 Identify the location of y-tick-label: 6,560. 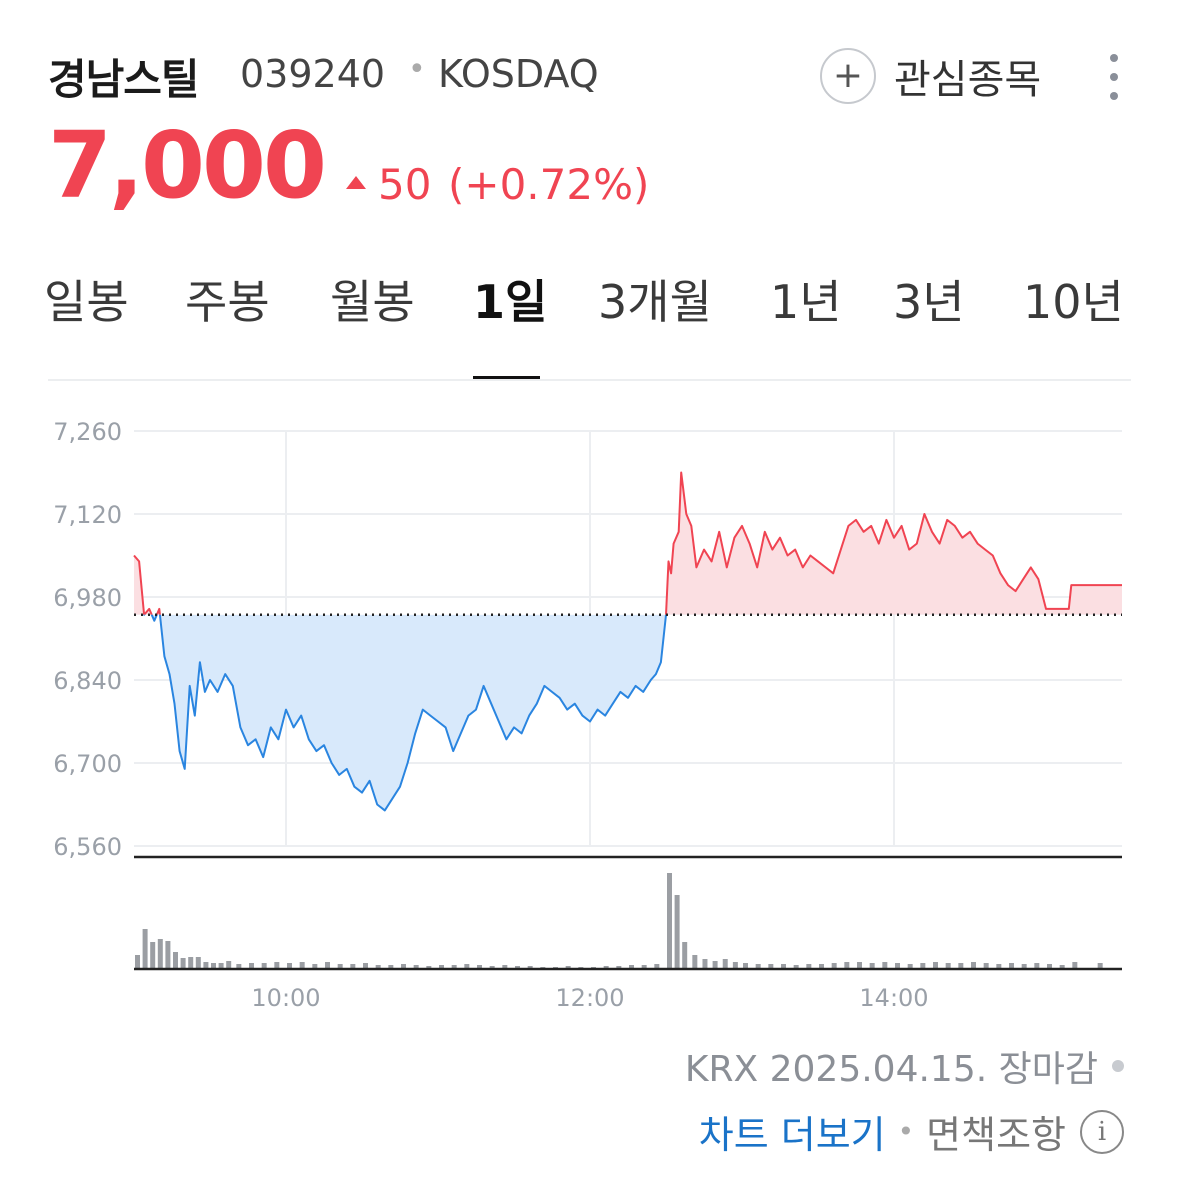
(87, 847).